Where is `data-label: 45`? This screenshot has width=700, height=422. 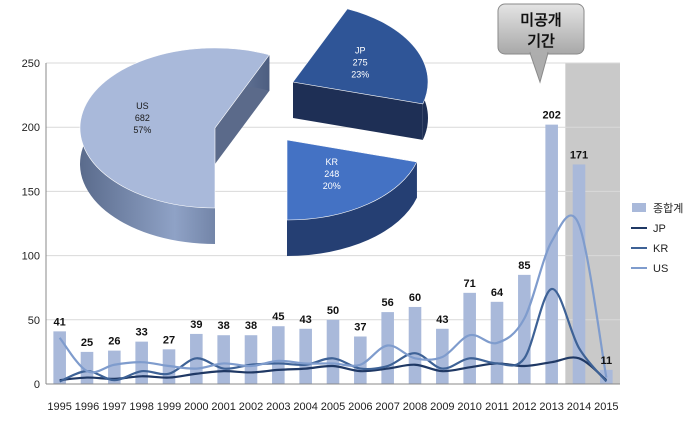 data-label: 45 is located at coordinates (278, 317).